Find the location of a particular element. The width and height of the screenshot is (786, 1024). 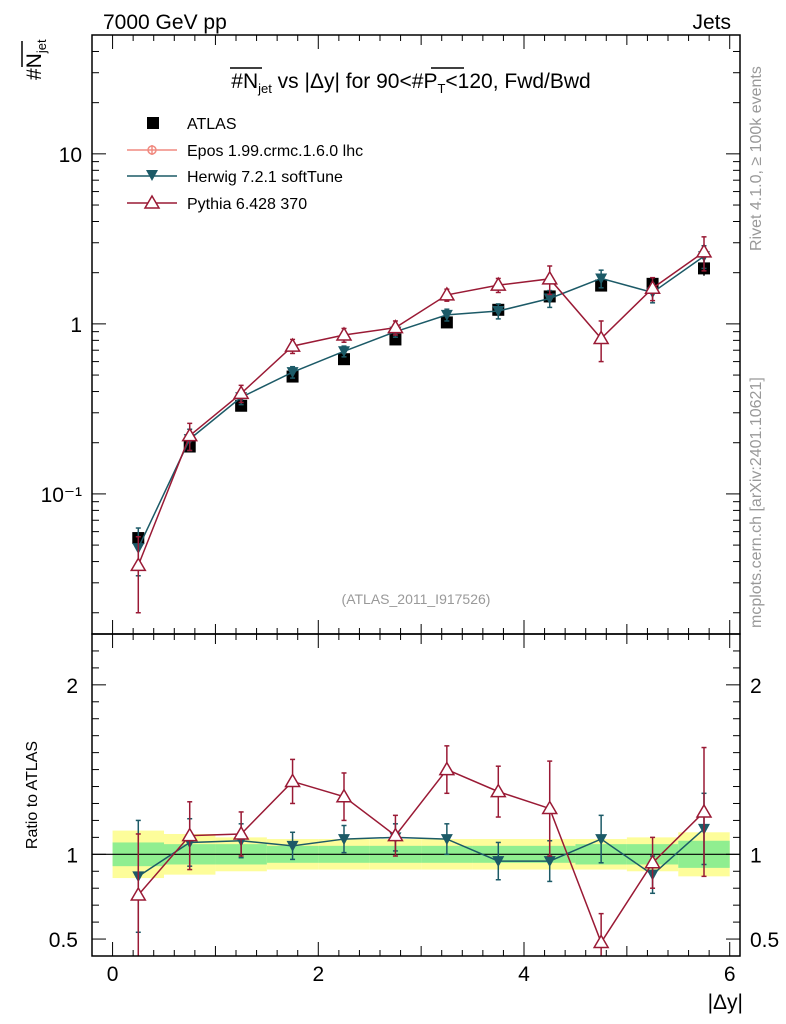

x-tick-label: 6 is located at coordinates (730, 974).